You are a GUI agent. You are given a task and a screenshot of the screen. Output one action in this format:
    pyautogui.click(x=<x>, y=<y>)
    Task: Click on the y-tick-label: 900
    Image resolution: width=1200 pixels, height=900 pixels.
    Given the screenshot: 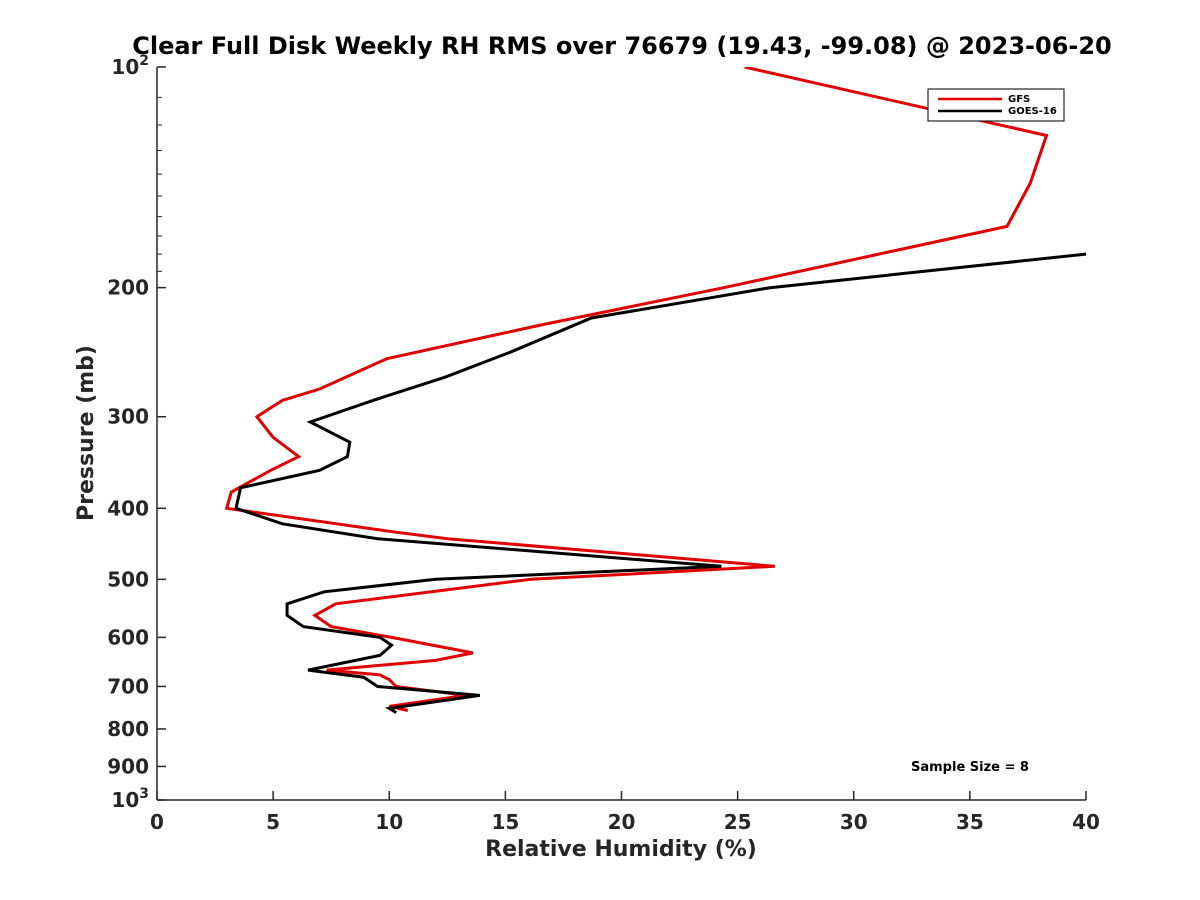 What is the action you would take?
    pyautogui.click(x=128, y=766)
    